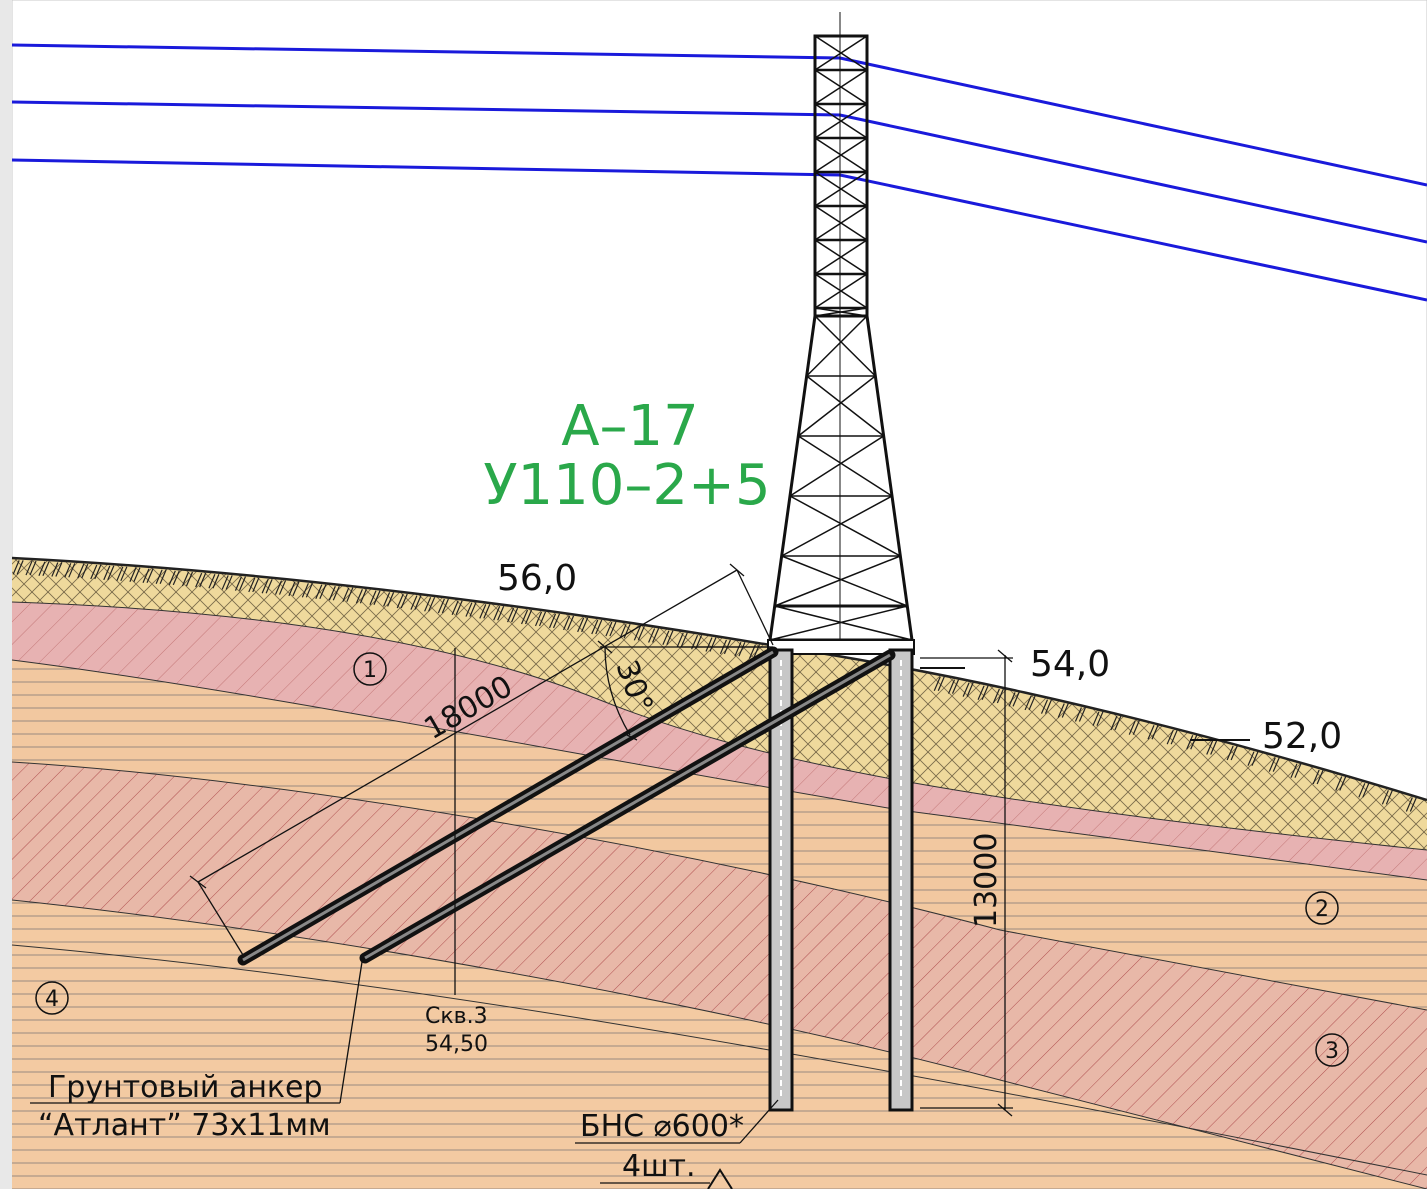  What do you see at coordinates (626, 485) in the screenshot?
I see `tower-type: У110–2+5` at bounding box center [626, 485].